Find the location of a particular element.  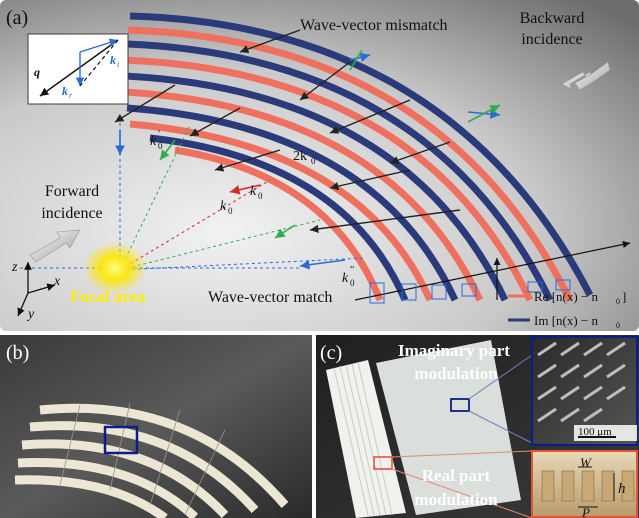

real-label-line-1: Real part is located at coordinates (456, 475).